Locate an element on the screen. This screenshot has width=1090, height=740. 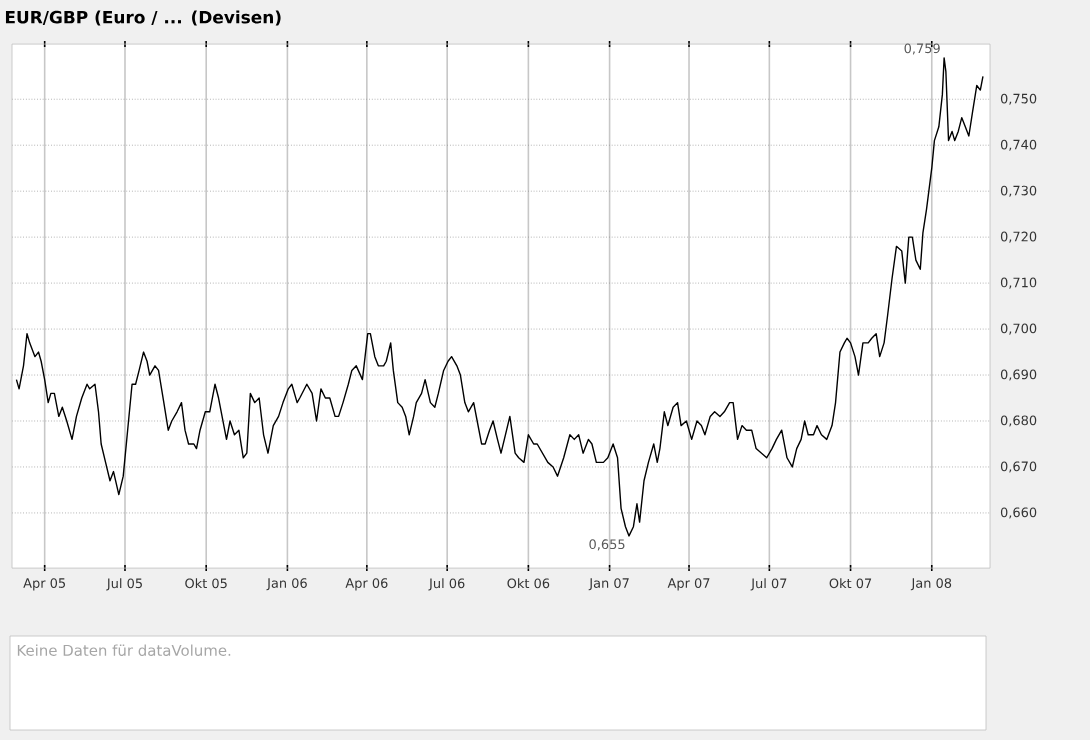
chart-title: EUR/GBP (Euro / ... (Devisen) is located at coordinates (143, 18).